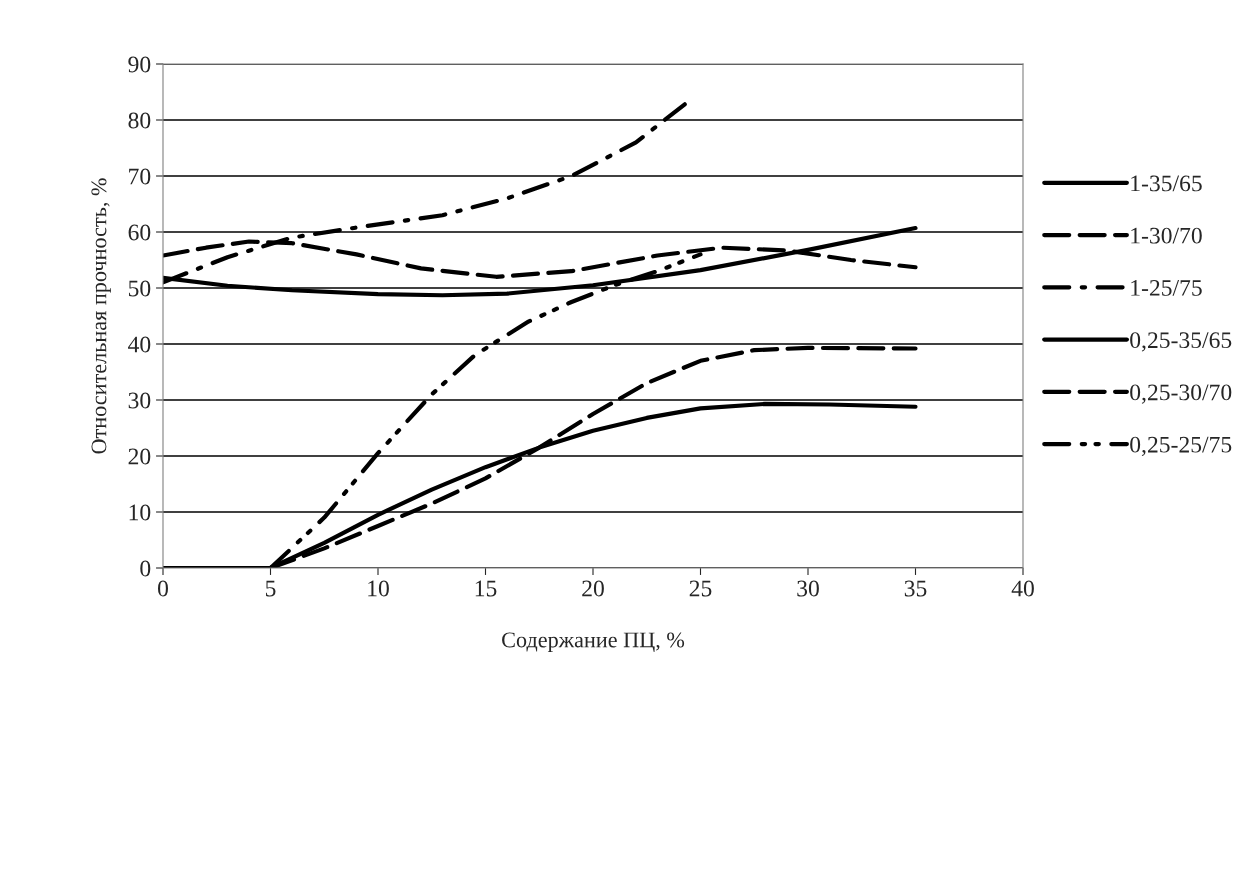  What do you see at coordinates (270, 588) in the screenshot?
I see `x-tick-label: 5` at bounding box center [270, 588].